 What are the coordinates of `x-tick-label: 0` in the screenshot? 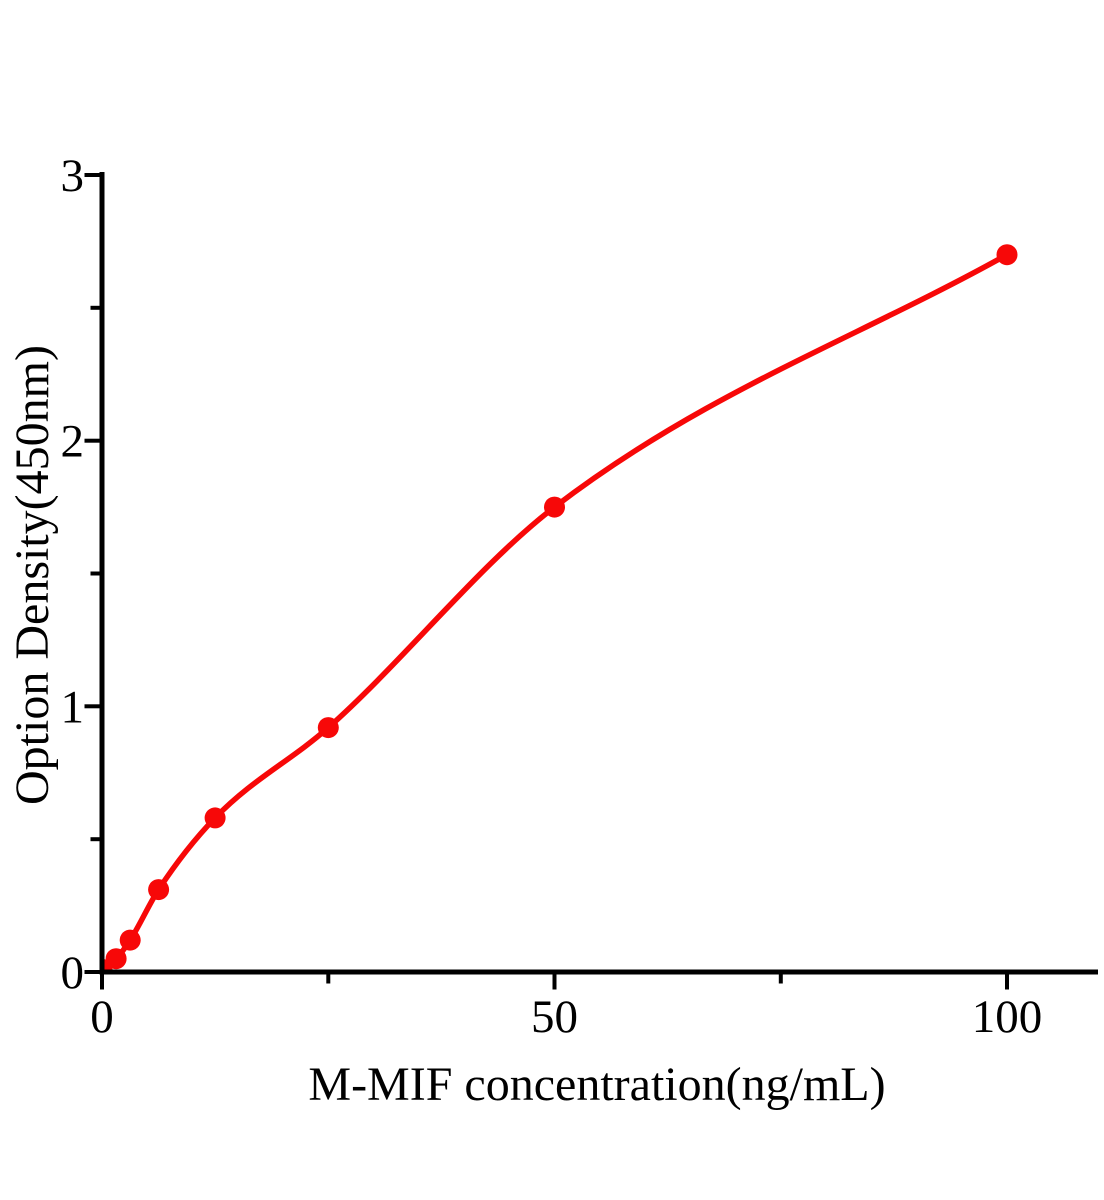 It's located at (102, 1017).